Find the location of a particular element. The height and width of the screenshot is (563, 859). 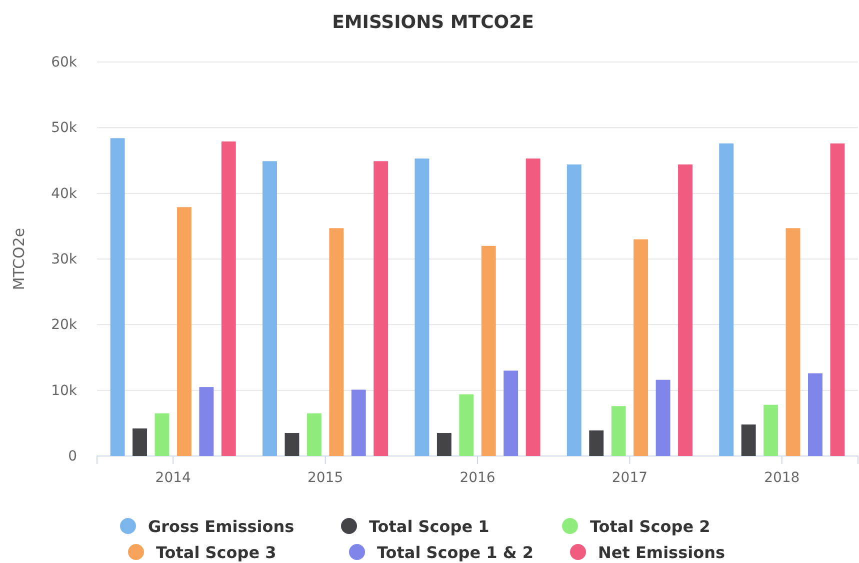

x-tick-label: 2017 is located at coordinates (630, 478).